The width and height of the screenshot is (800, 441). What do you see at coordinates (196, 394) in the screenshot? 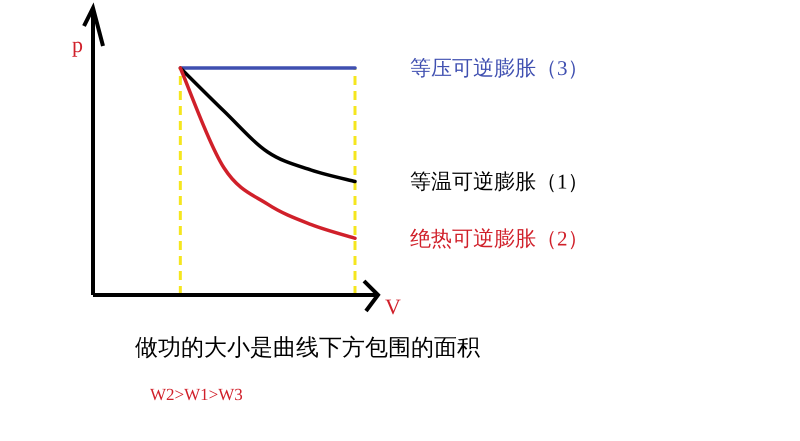
I see `text: W2>W1>W3` at bounding box center [196, 394].